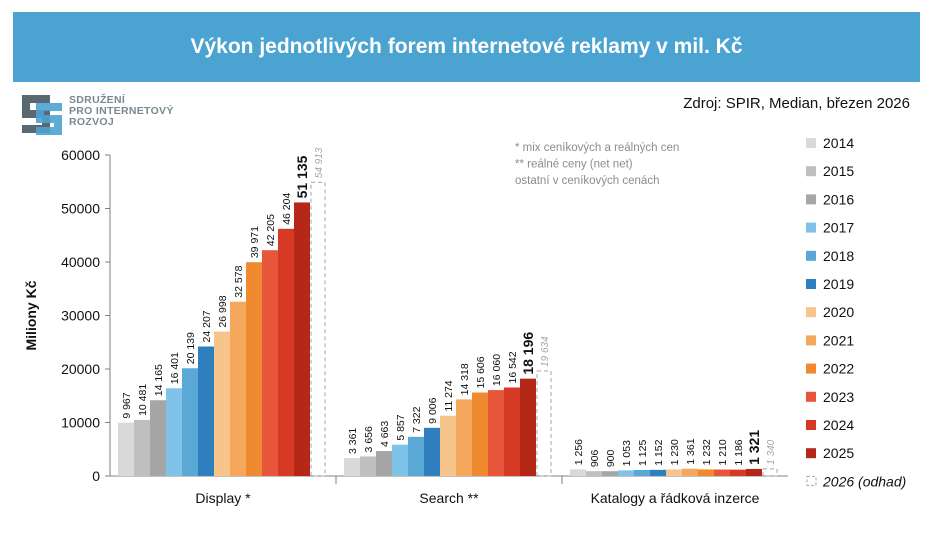 This screenshot has height=540, width=946. I want to click on bar-value-label: 906, so click(595, 458).